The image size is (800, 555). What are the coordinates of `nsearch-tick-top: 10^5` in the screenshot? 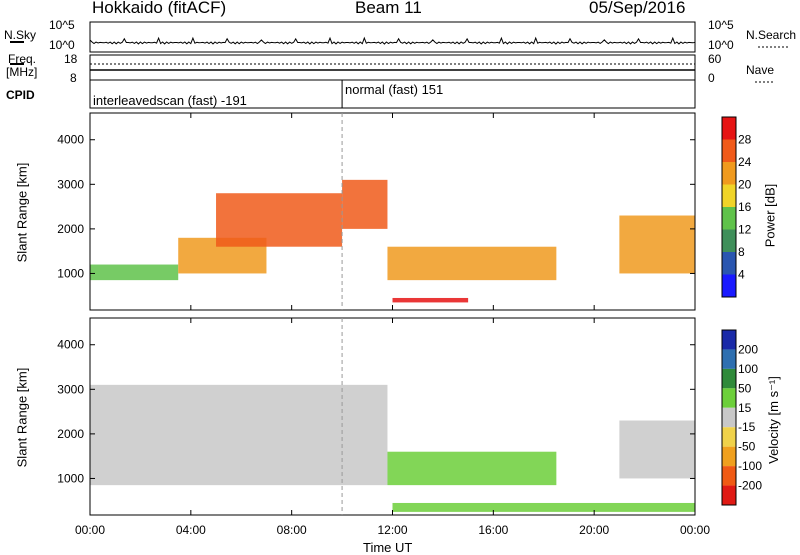 It's located at (721, 25).